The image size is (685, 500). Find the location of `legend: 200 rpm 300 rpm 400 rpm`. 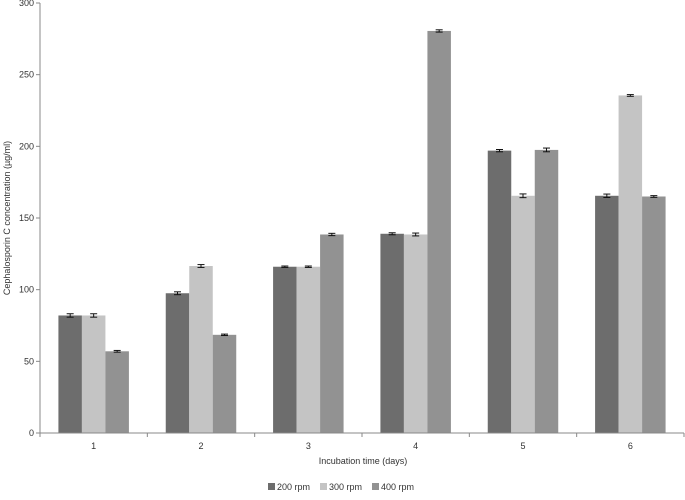

legend: 200 rpm 300 rpm 400 rpm is located at coordinates (341, 487).